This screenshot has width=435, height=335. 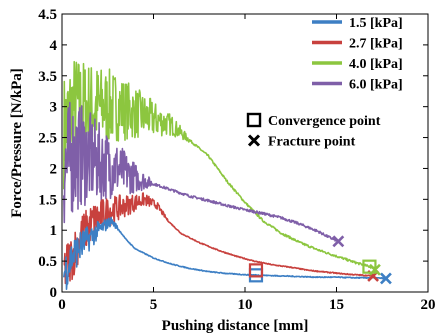 I want to click on y-tick-label: 4.5, so click(x=47, y=15).